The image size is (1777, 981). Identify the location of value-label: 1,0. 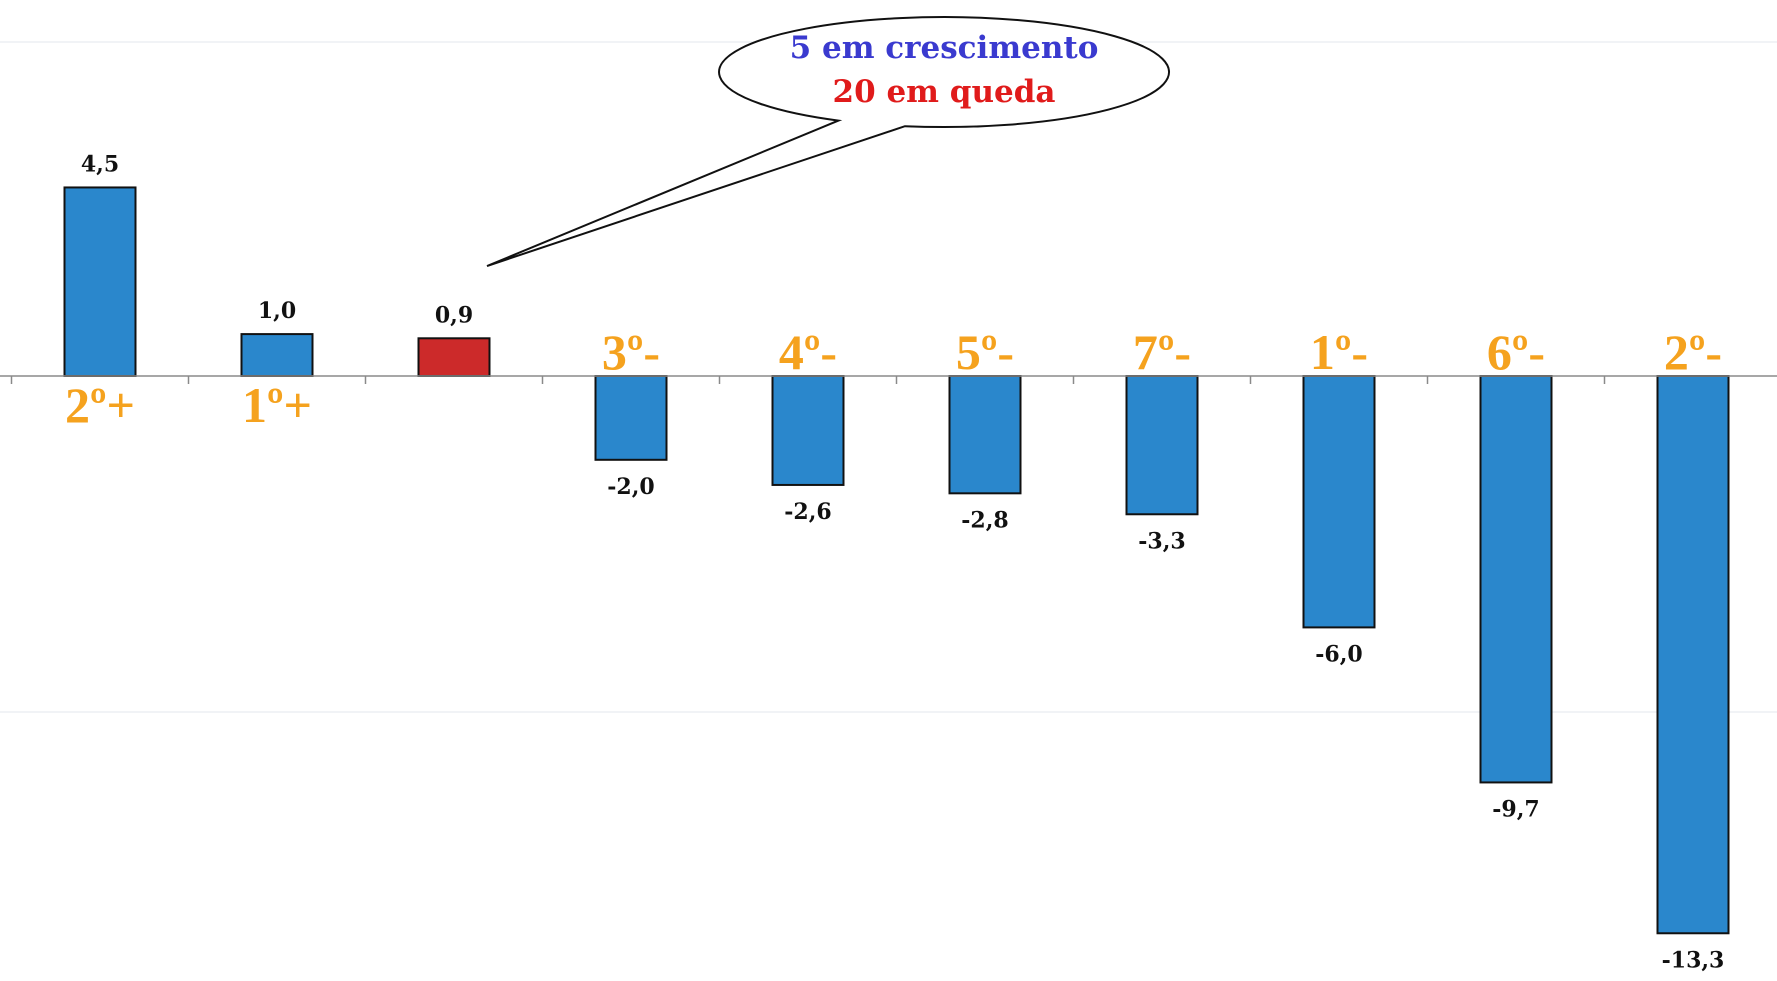
(277, 311).